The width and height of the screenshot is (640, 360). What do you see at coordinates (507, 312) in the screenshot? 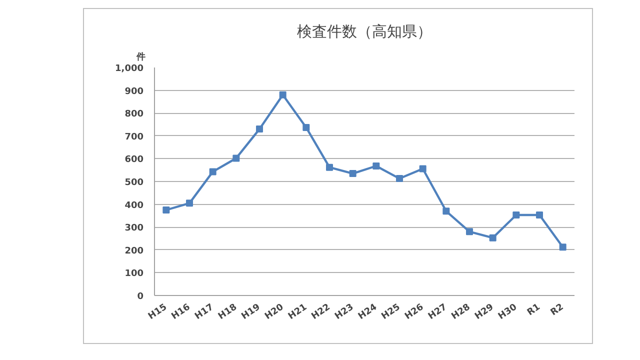
I see `x-tick-label: H30` at bounding box center [507, 312].